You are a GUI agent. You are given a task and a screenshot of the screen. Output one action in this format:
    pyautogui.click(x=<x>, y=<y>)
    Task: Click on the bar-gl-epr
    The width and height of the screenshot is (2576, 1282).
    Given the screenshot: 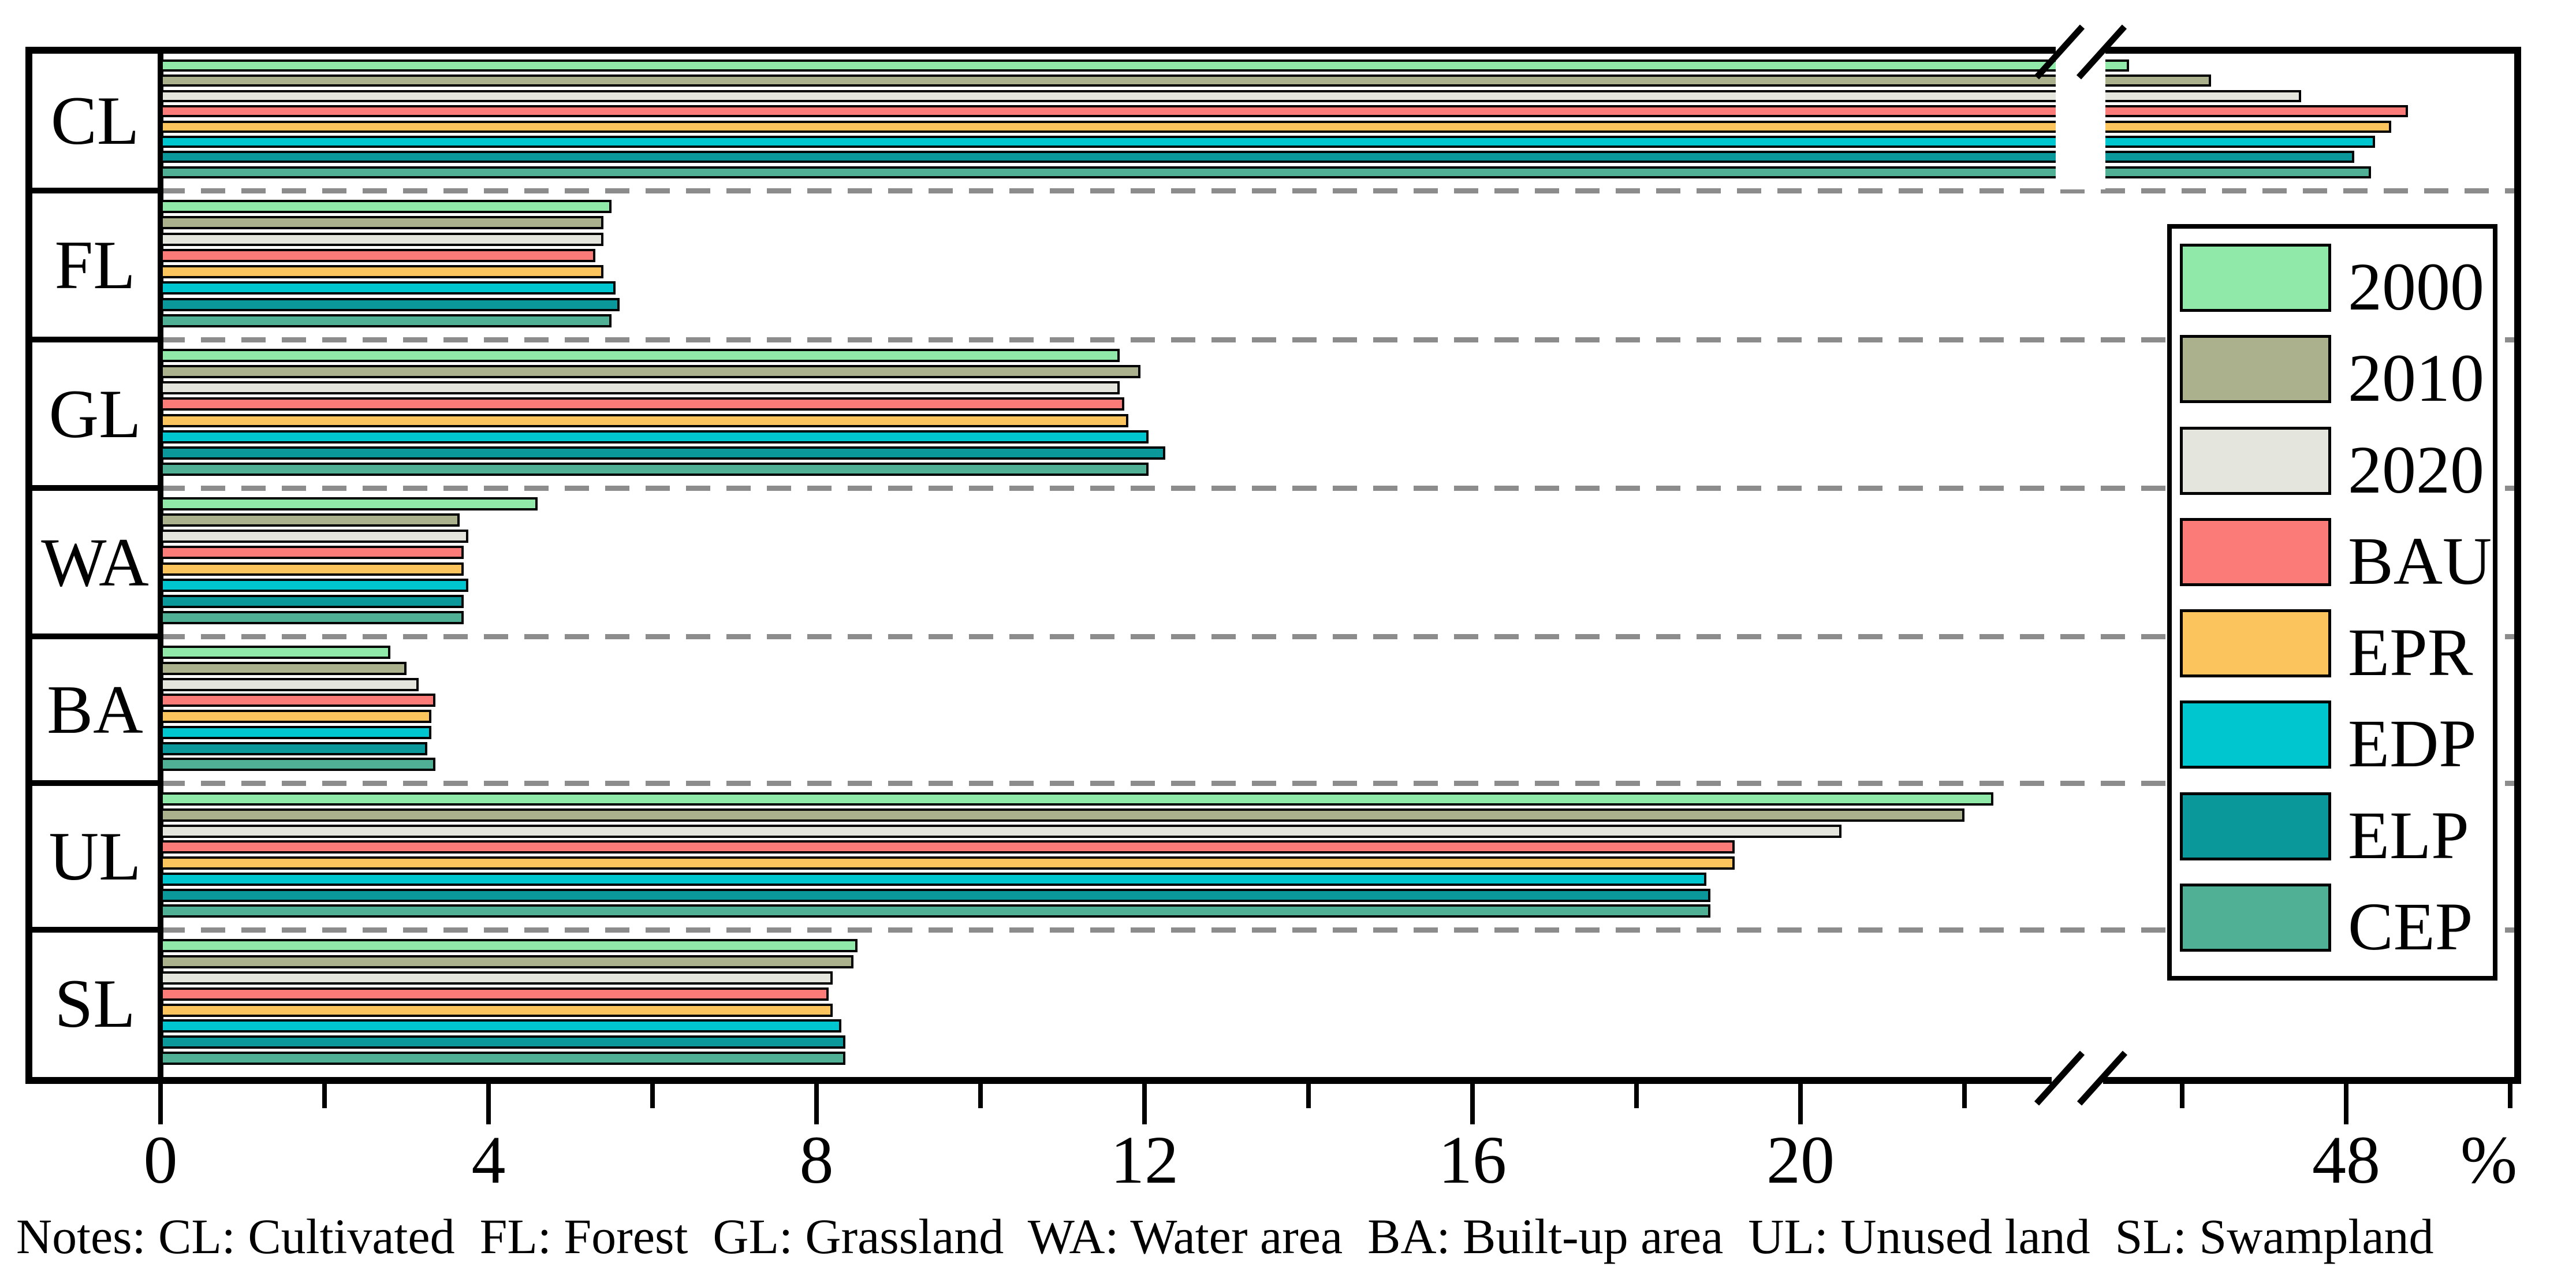 What is the action you would take?
    pyautogui.click(x=644, y=420)
    